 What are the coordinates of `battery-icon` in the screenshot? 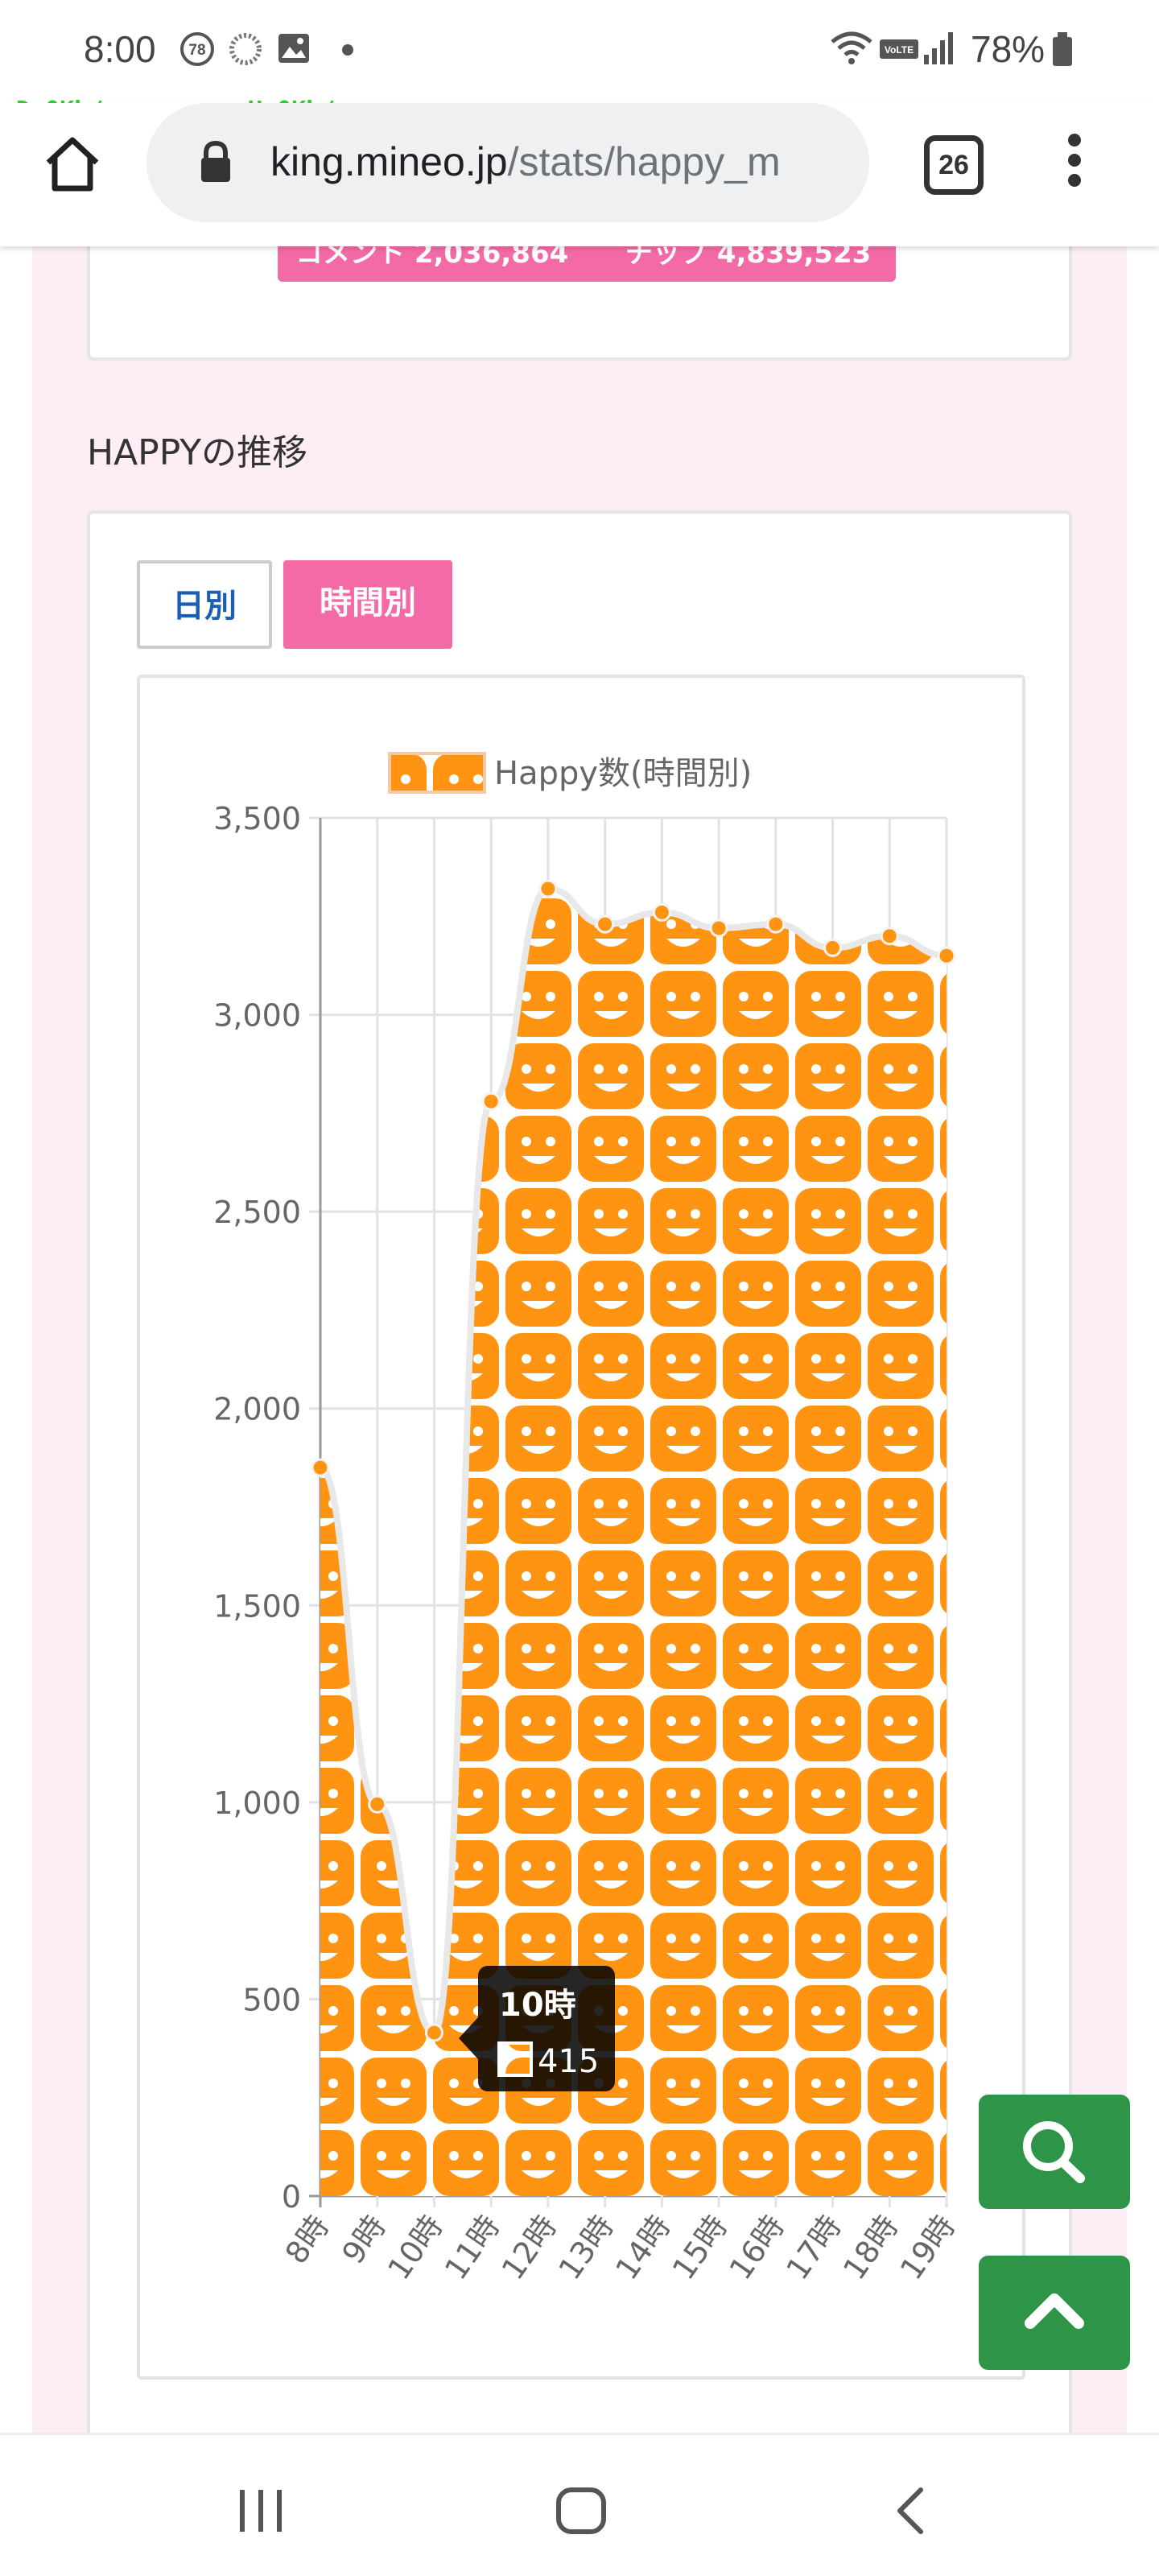 It's located at (1062, 50).